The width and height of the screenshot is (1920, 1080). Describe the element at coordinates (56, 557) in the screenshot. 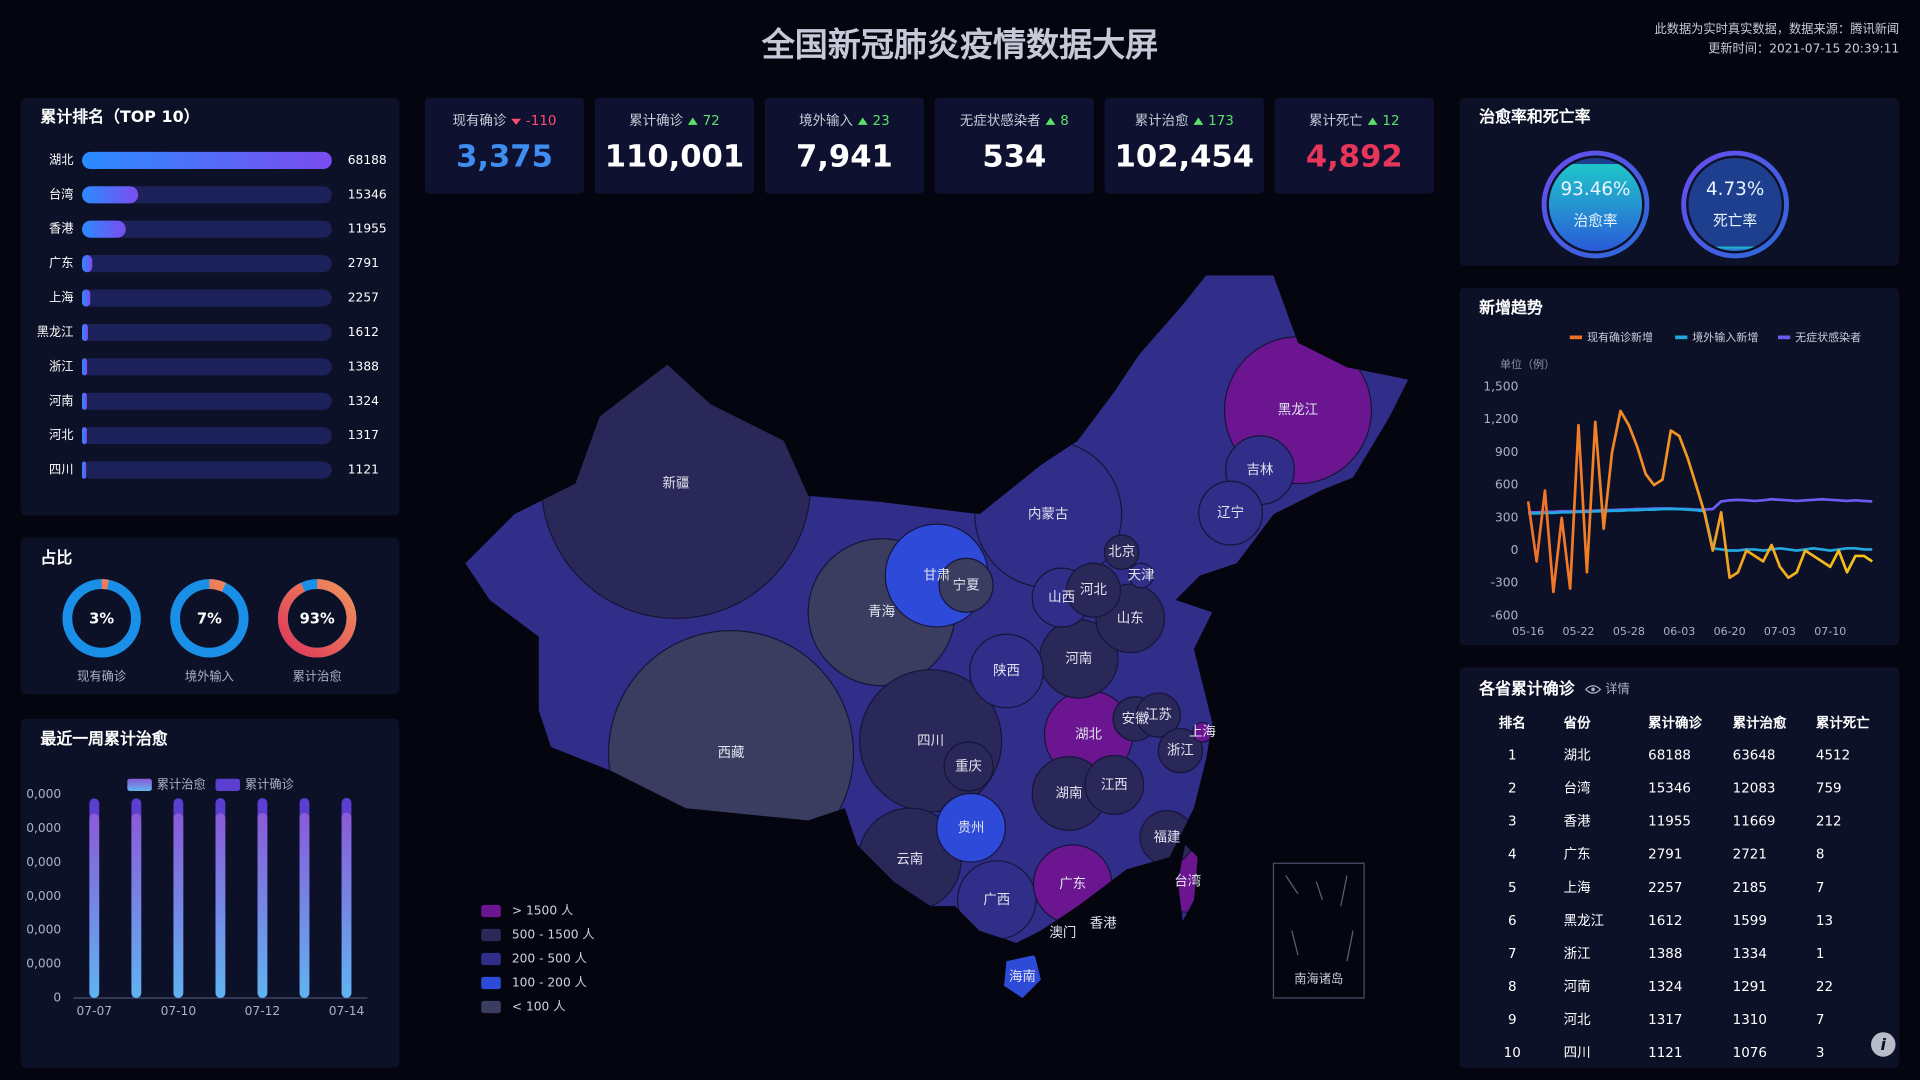

I see `panel-title: 占比` at that location.